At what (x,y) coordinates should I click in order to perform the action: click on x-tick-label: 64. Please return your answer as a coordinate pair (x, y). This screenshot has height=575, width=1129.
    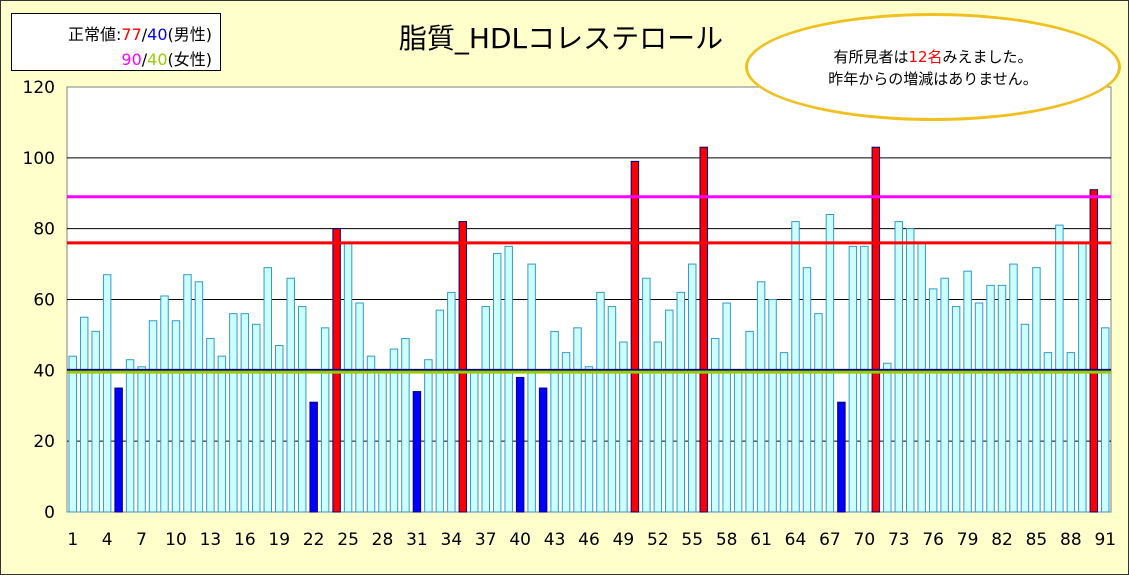
    Looking at the image, I should click on (796, 540).